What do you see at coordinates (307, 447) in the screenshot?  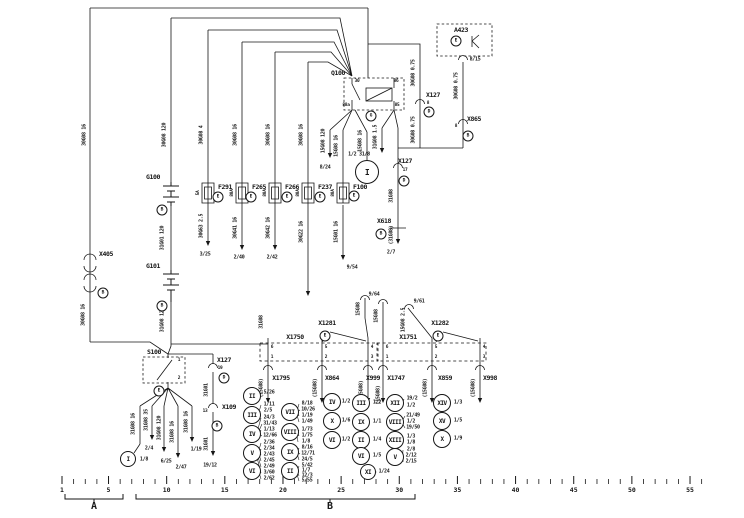 I see `cross-ref-label: 8/16` at bounding box center [307, 447].